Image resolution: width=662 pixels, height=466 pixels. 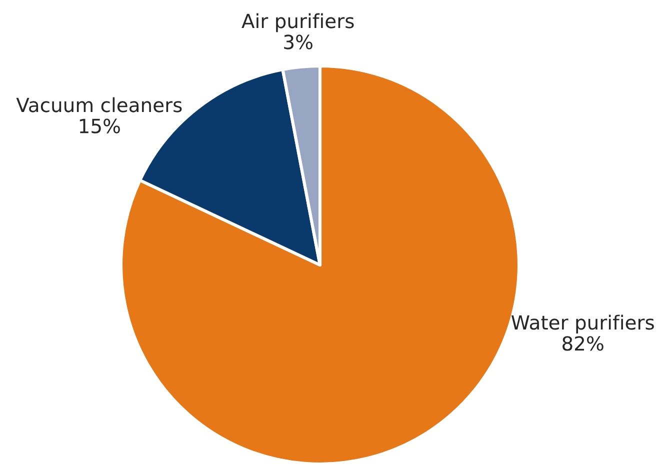 I want to click on slice-label: Air purifiers, so click(x=298, y=22).